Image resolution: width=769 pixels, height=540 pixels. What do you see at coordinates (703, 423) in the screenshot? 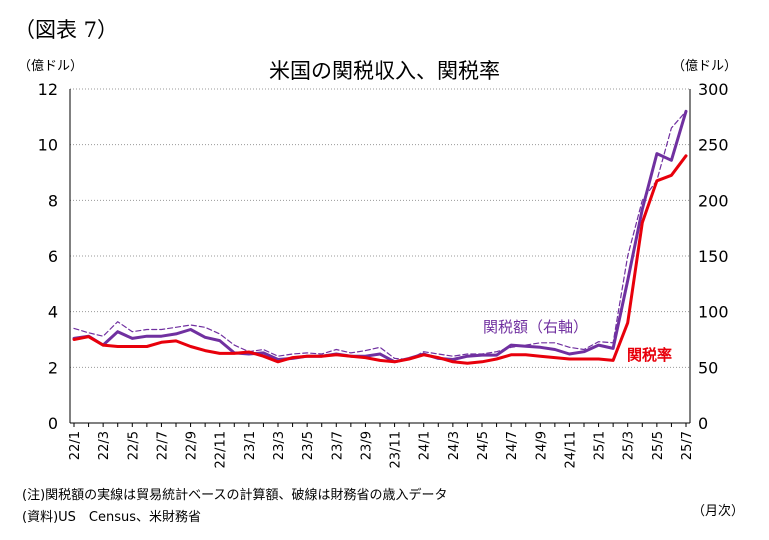
I see `right-tick-label: 0` at bounding box center [703, 423].